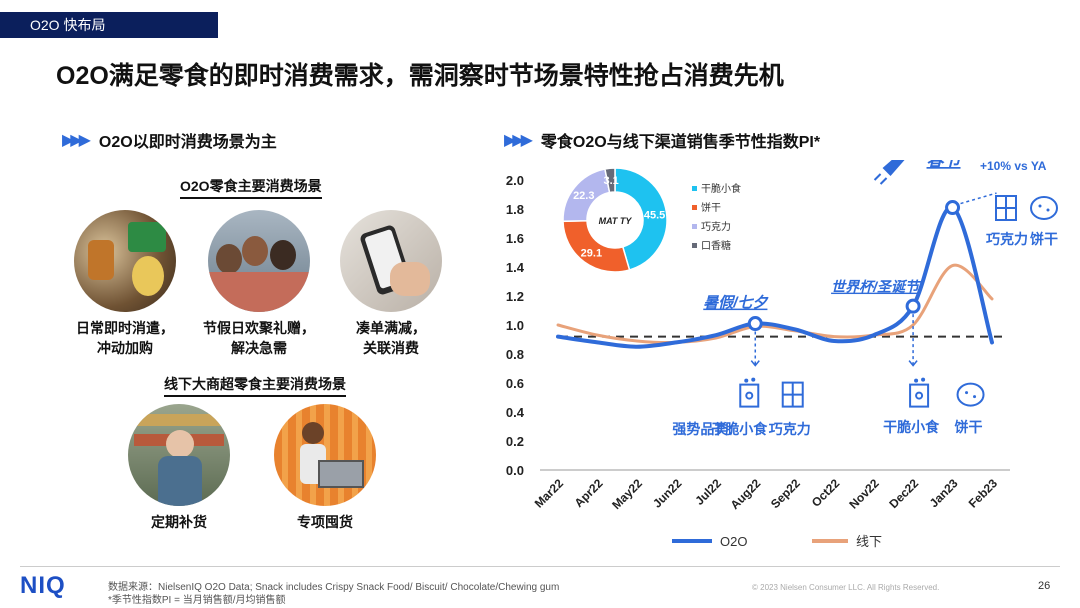 The image size is (1080, 608). What do you see at coordinates (945, 165) in the screenshot?
I see `annotation-spring: 春节` at bounding box center [945, 165].